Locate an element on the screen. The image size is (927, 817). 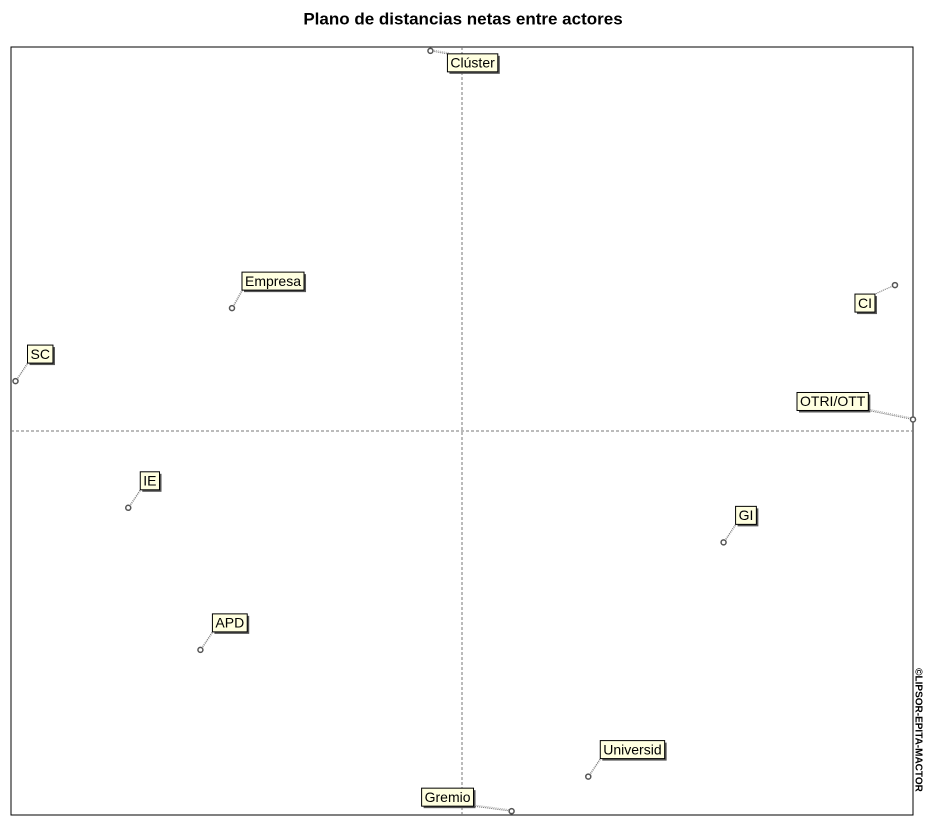
watermark: ©LIPSOR-EPITA-MACTOR is located at coordinates (917, 730).